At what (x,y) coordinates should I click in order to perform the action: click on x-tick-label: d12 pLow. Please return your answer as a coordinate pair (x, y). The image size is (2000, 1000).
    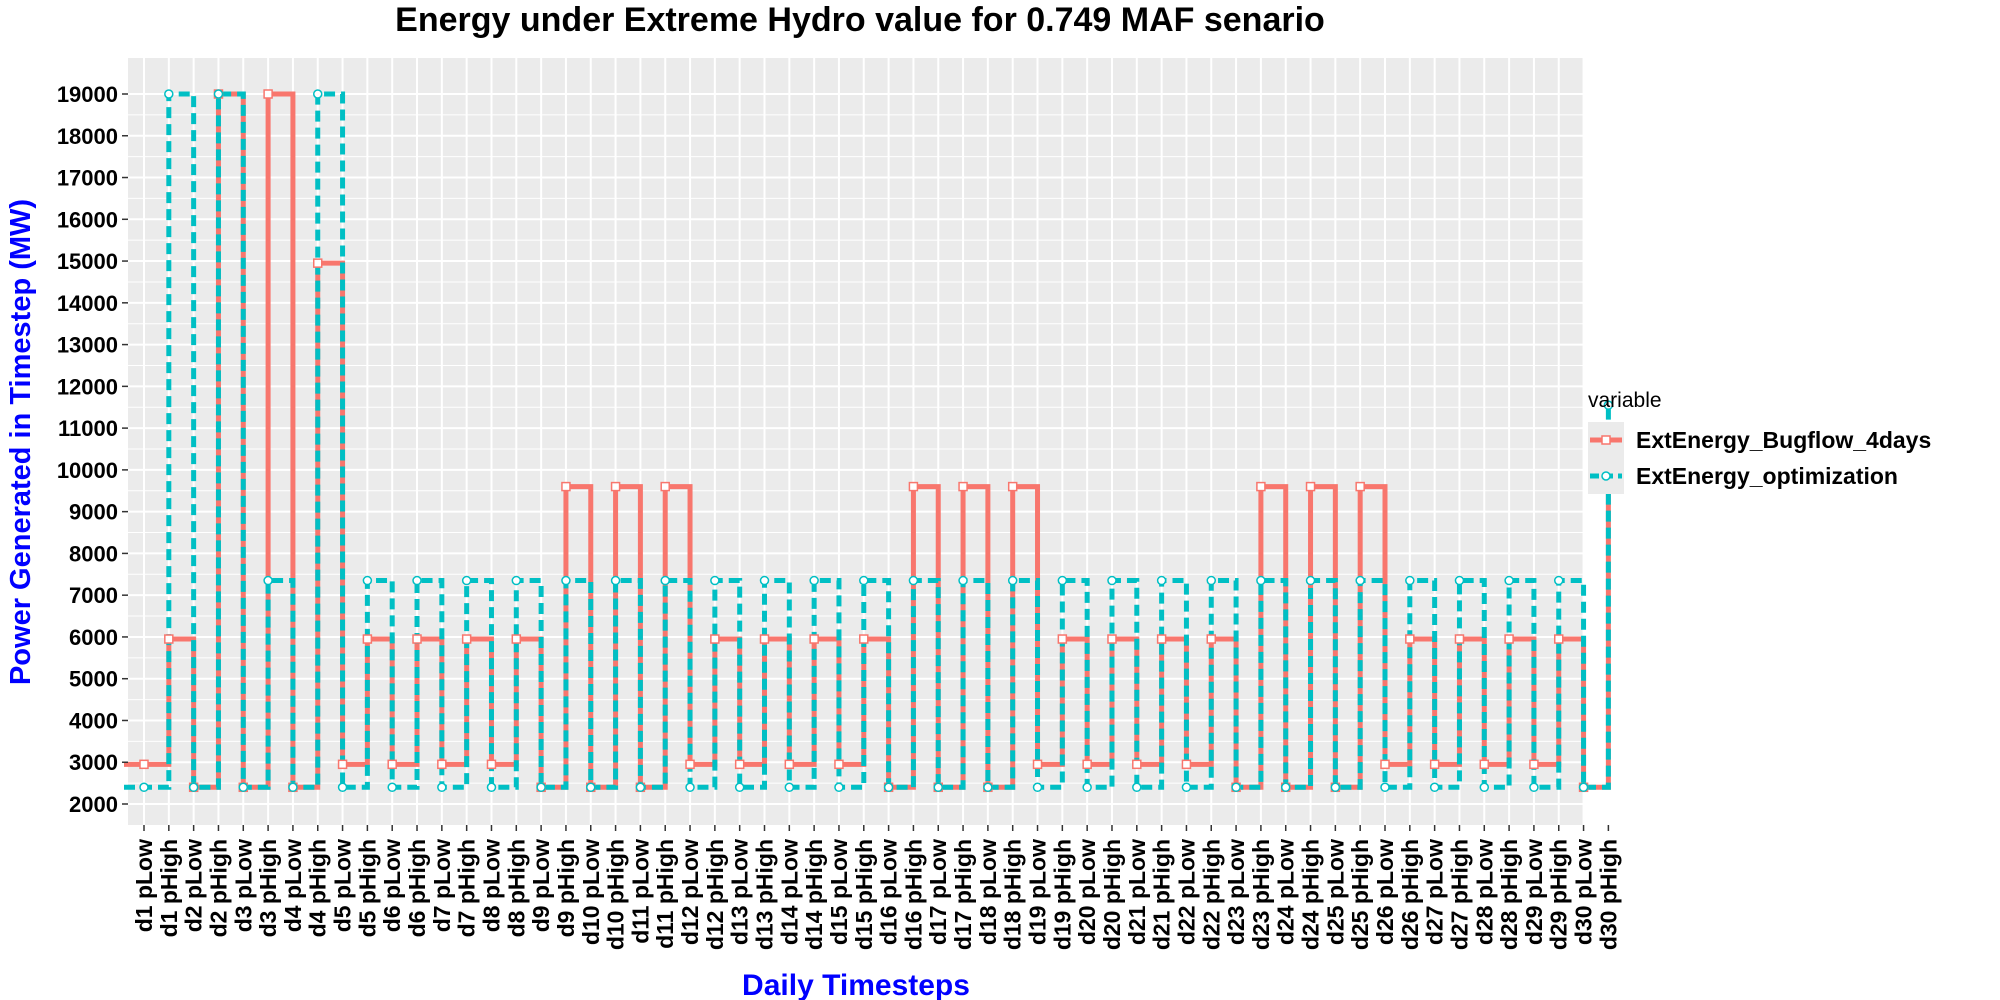
    Looking at the image, I should click on (690, 892).